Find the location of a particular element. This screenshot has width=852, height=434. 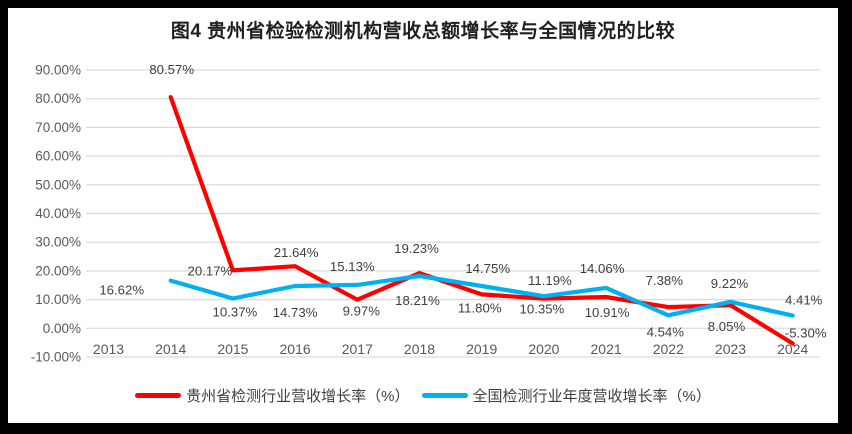

x-axis-tick-label: 2020 is located at coordinates (543, 349).